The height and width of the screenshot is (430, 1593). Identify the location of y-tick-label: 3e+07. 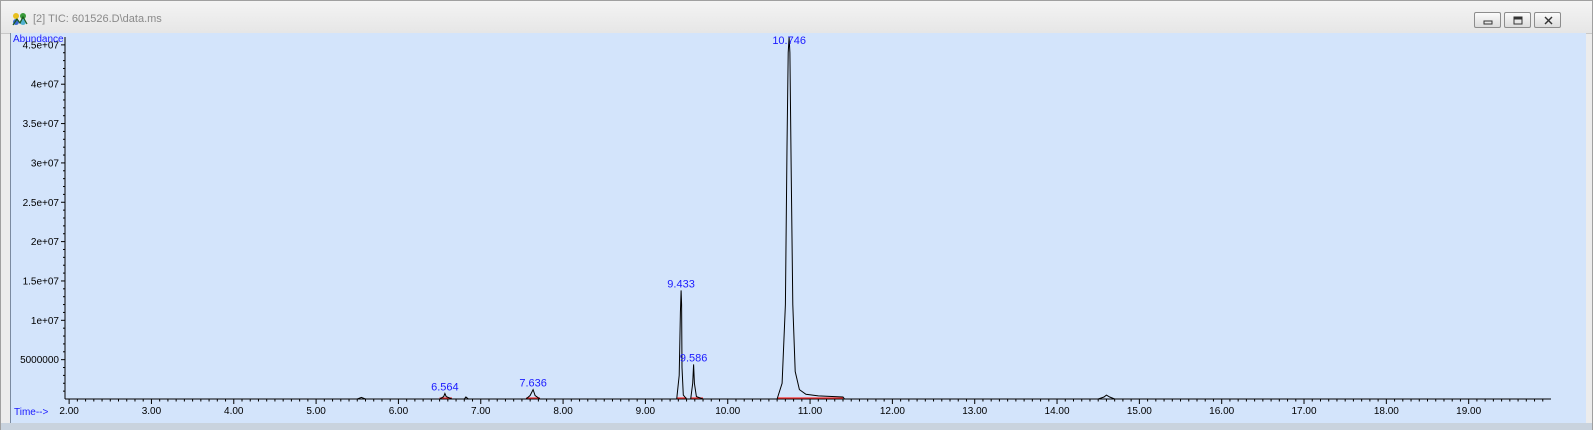
(45, 163).